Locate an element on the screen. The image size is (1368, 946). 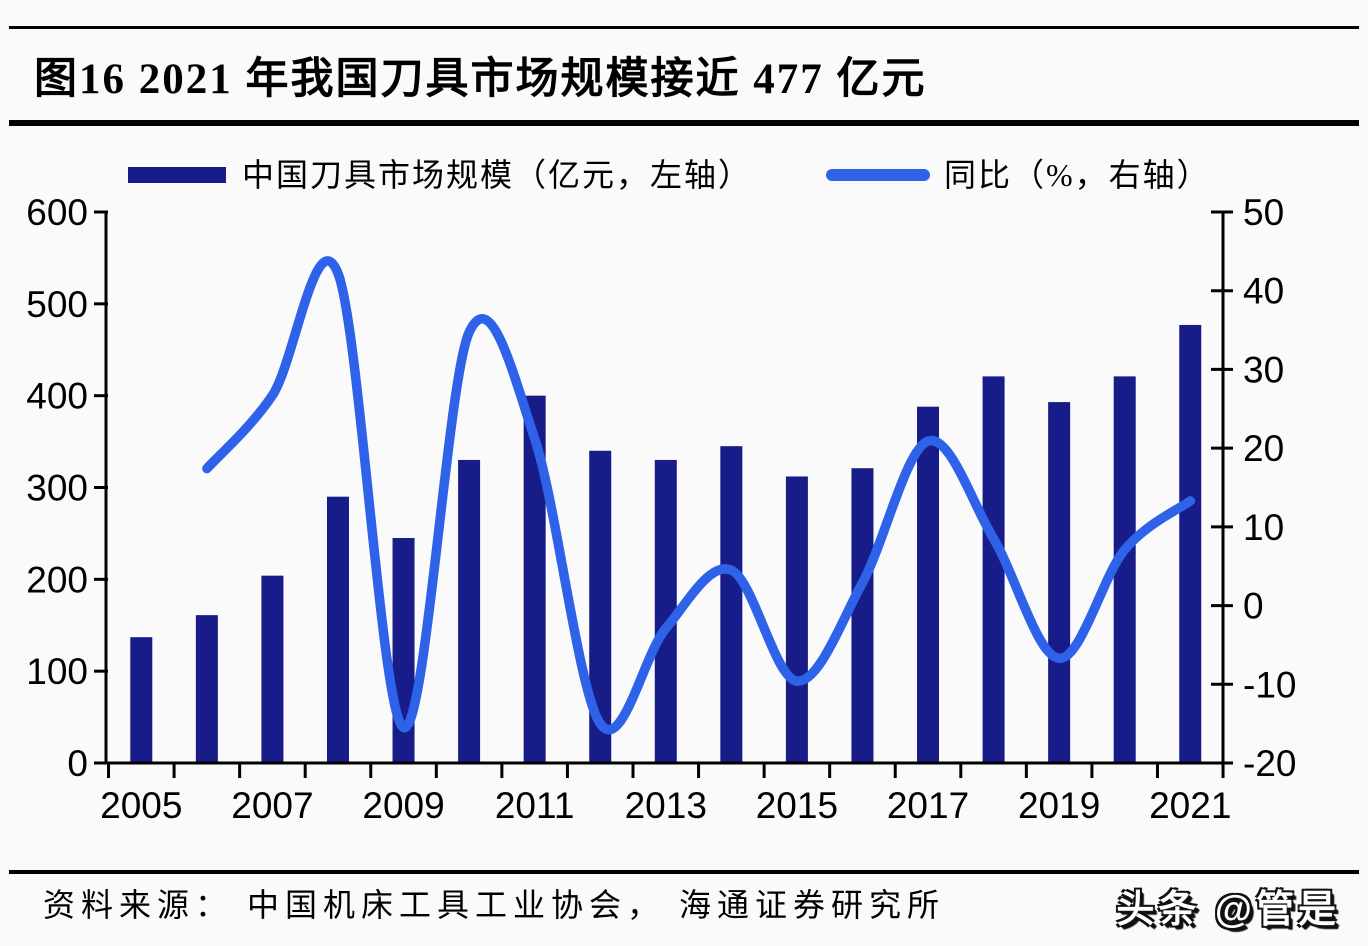
right-axis-label--20: -20 is located at coordinates (1269, 763).